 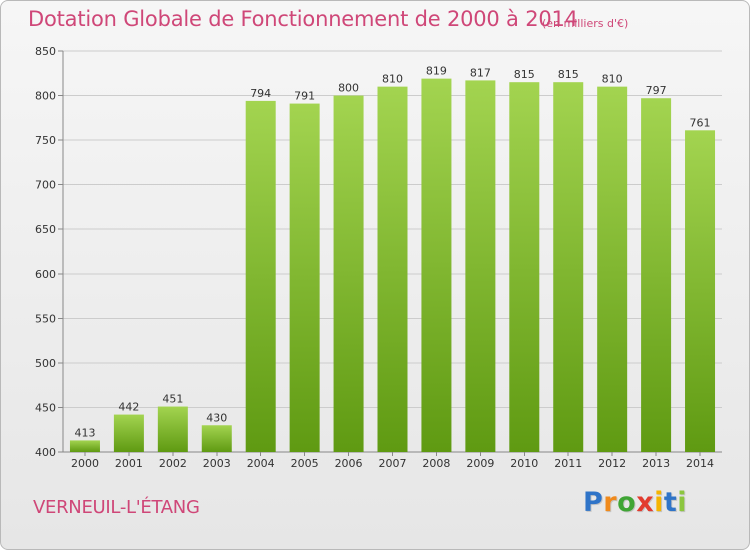 What do you see at coordinates (45, 96) in the screenshot?
I see `y-tick-label: 800` at bounding box center [45, 96].